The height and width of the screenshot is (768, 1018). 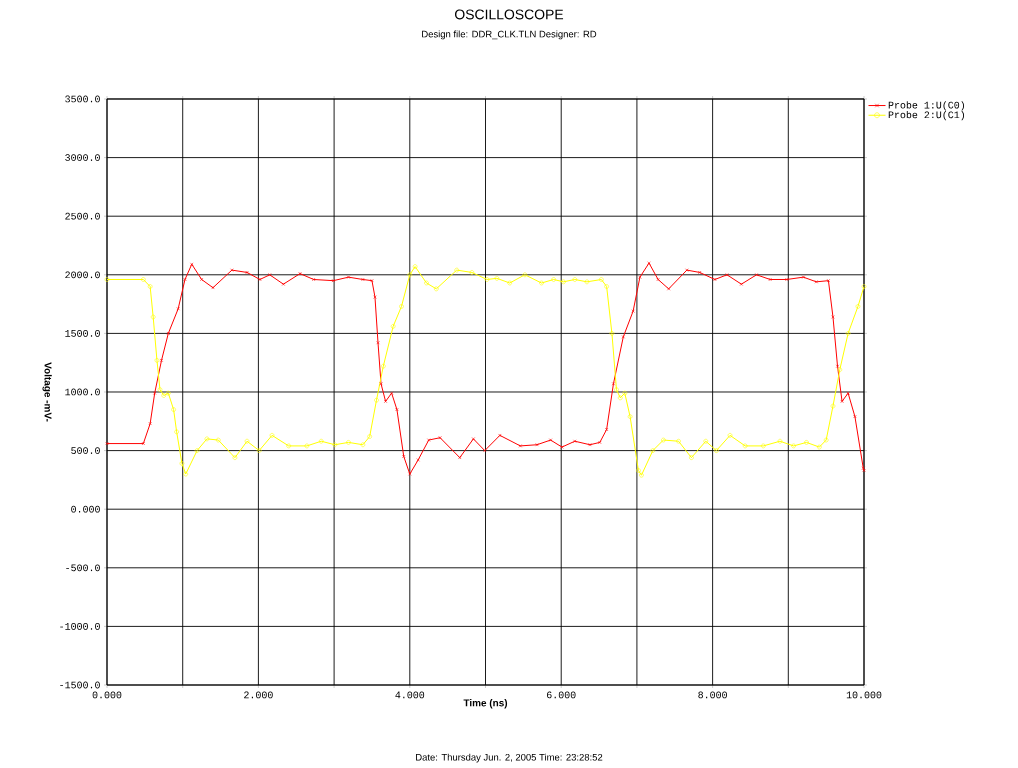 I want to click on y-tick-label: 500.0, so click(x=85, y=450).